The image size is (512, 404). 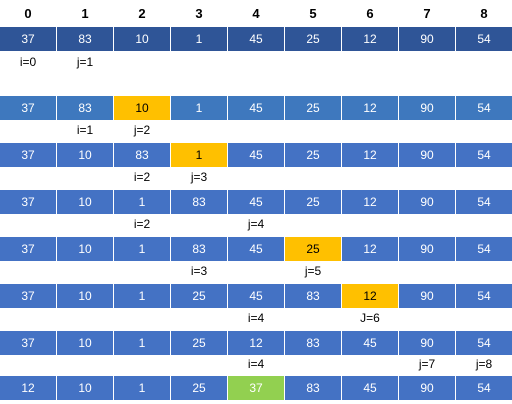 What do you see at coordinates (313, 249) in the screenshot?
I see `highlighted-cell: 25` at bounding box center [313, 249].